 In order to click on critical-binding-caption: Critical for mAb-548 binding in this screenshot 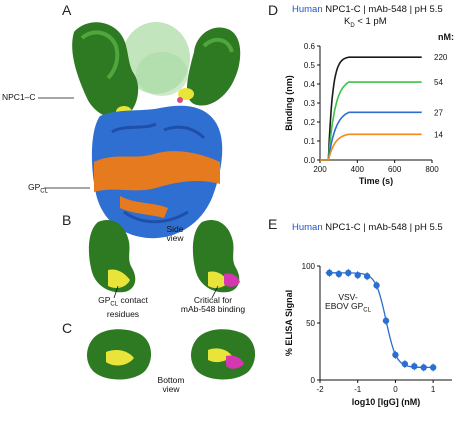, I will do `click(213, 304)`.